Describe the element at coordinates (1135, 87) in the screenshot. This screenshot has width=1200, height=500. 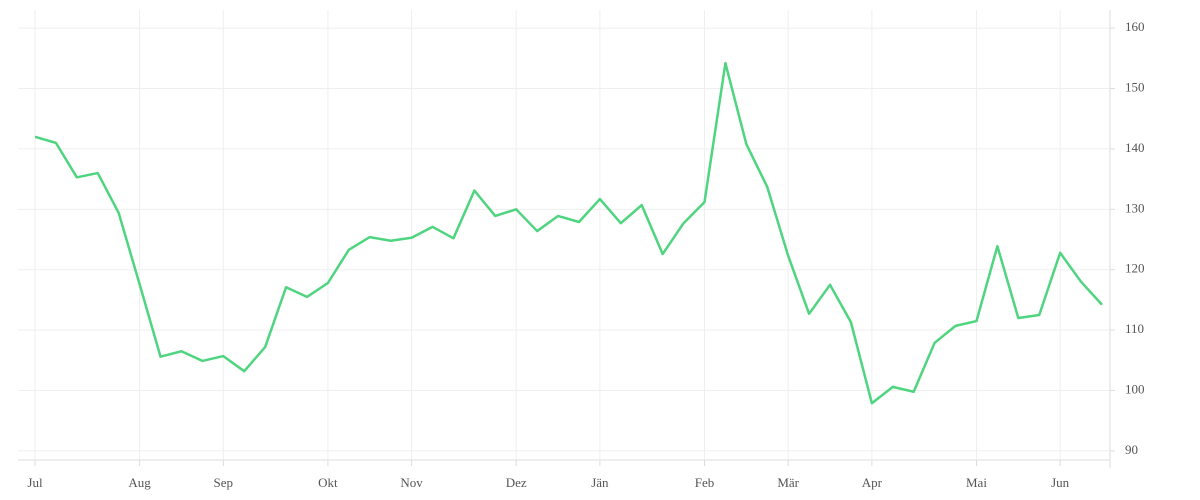
I see `y-tick-label: 150` at that location.